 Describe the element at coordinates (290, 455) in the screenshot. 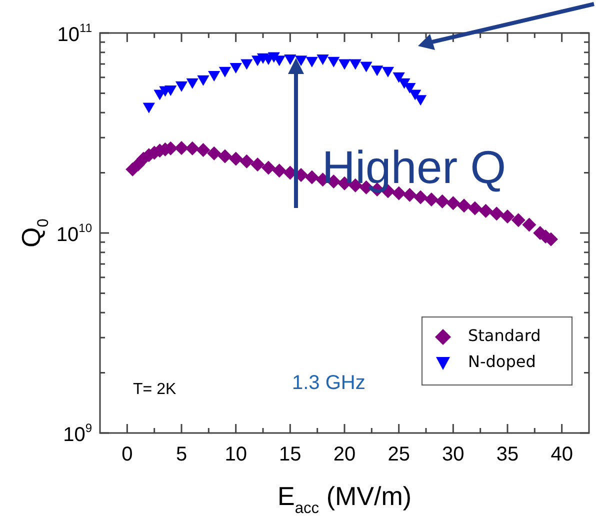

I see `x-tick-label: 15` at that location.